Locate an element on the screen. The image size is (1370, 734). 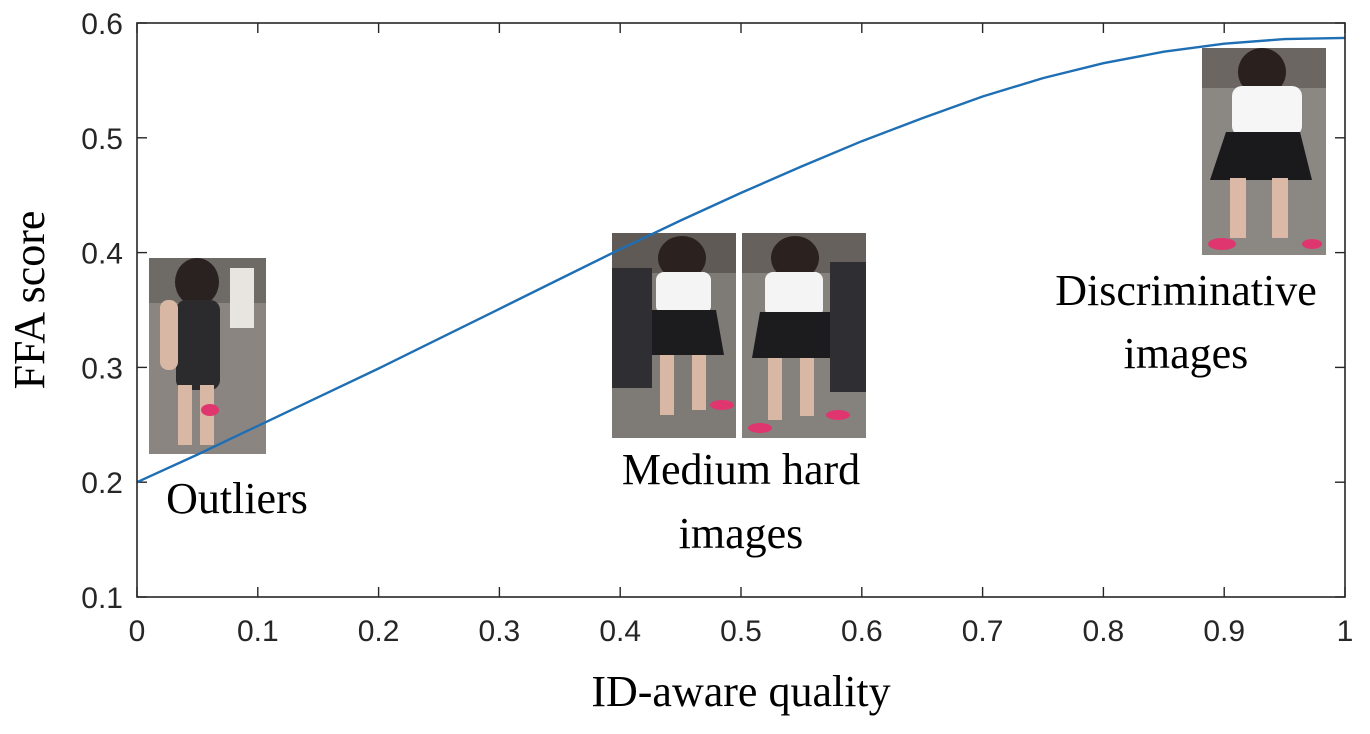
x-tick-label: 0.9 is located at coordinates (1224, 631).